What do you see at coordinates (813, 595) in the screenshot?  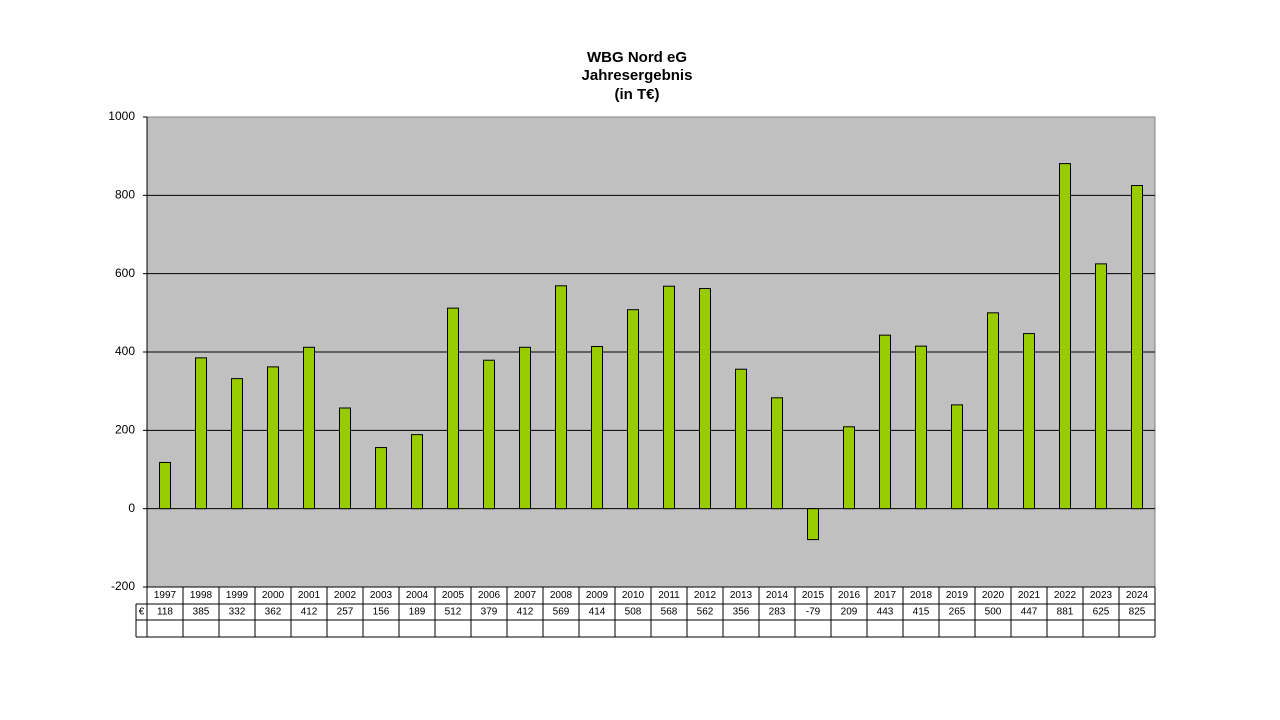 I see `x-tick-label: 2015` at bounding box center [813, 595].